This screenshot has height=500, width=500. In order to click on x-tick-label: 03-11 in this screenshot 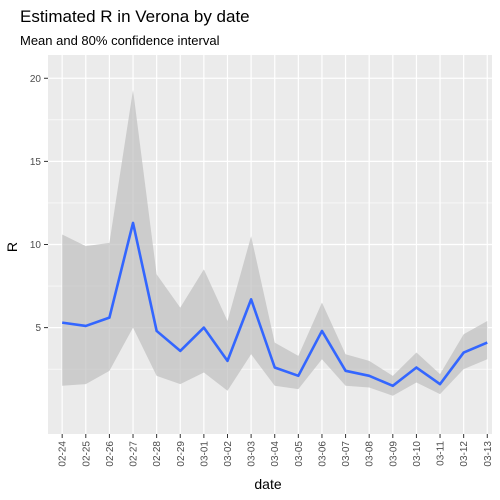, I will do `click(441, 453)`.